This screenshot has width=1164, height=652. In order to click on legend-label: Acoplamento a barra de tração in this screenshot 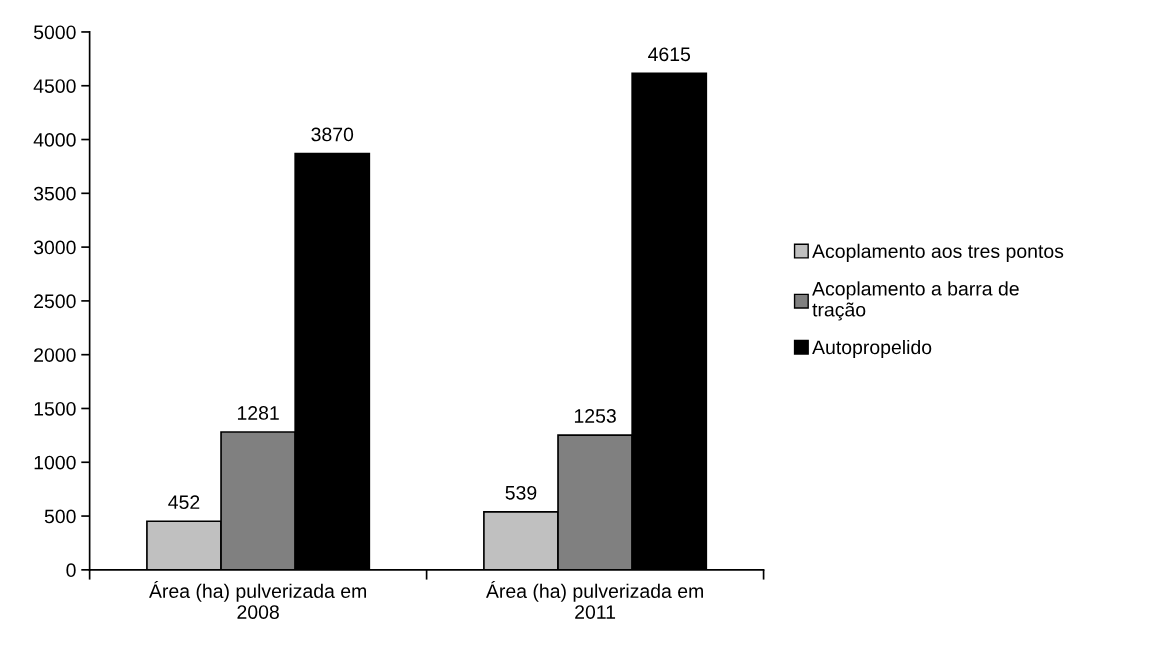, I will do `click(915, 301)`.